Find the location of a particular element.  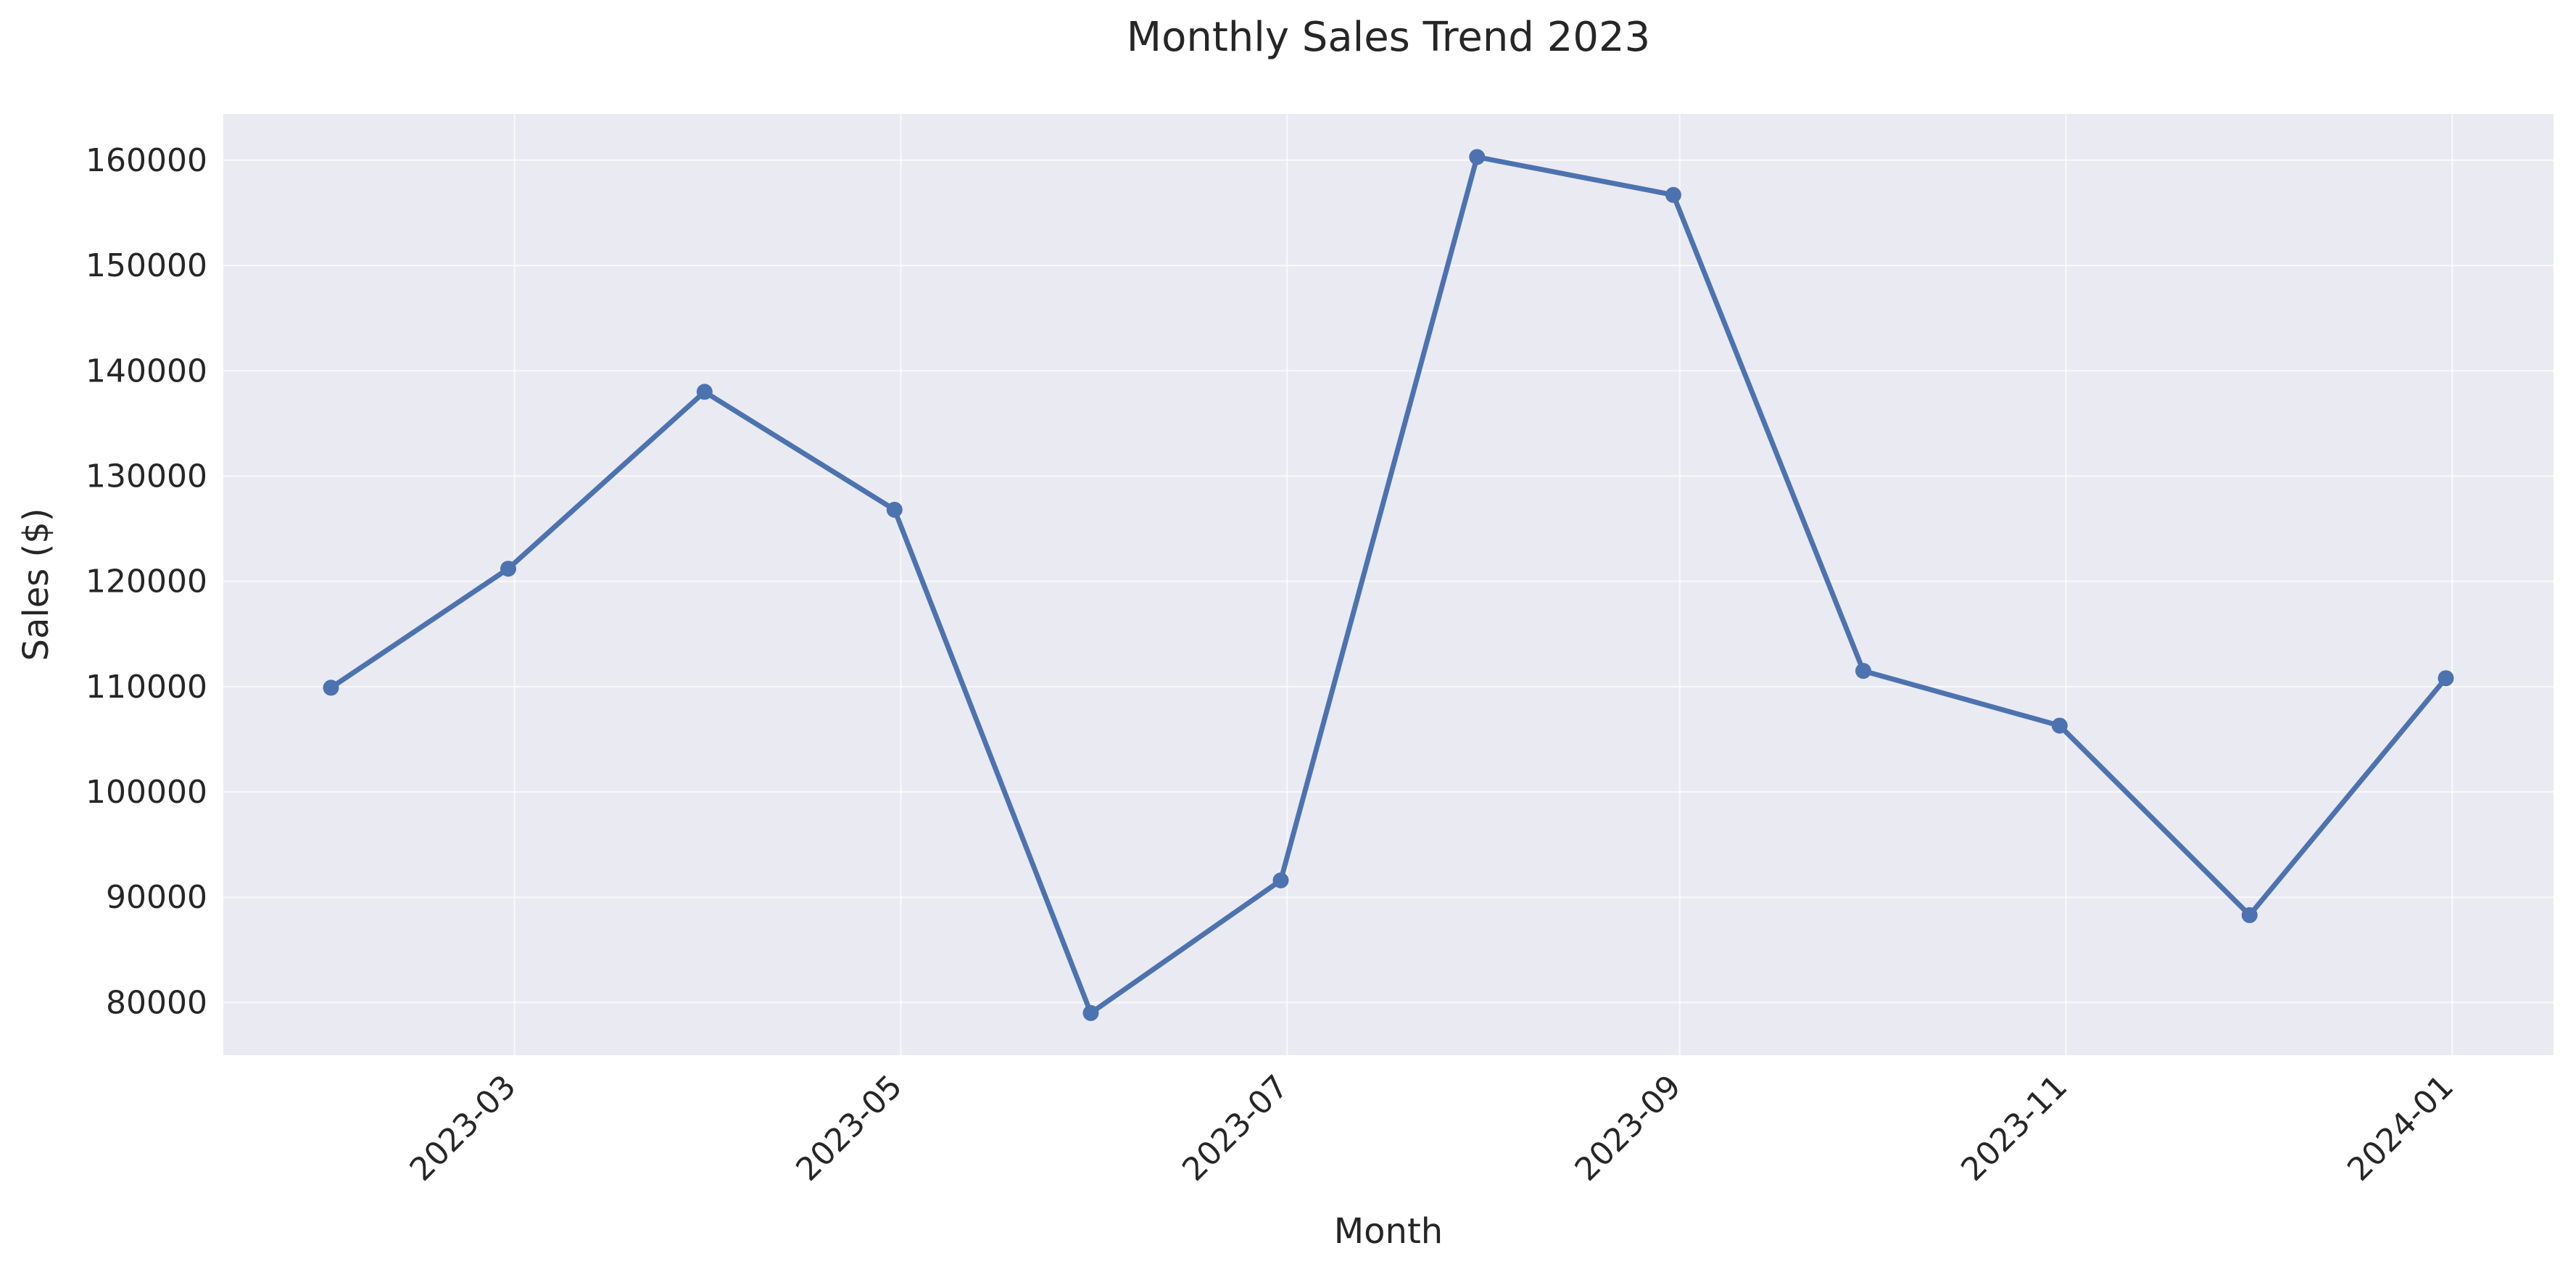

y-axis-title: Sales ($) is located at coordinates (37, 584).